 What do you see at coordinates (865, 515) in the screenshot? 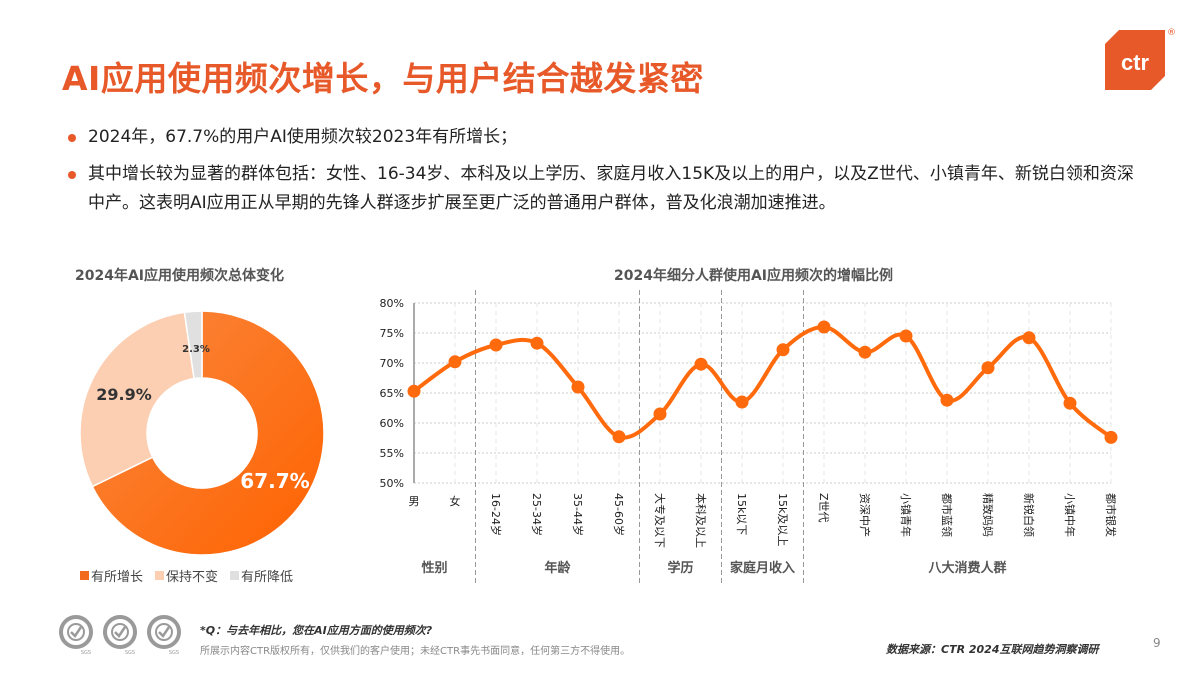
I see `x-tick-label: 资深中产` at bounding box center [865, 515].